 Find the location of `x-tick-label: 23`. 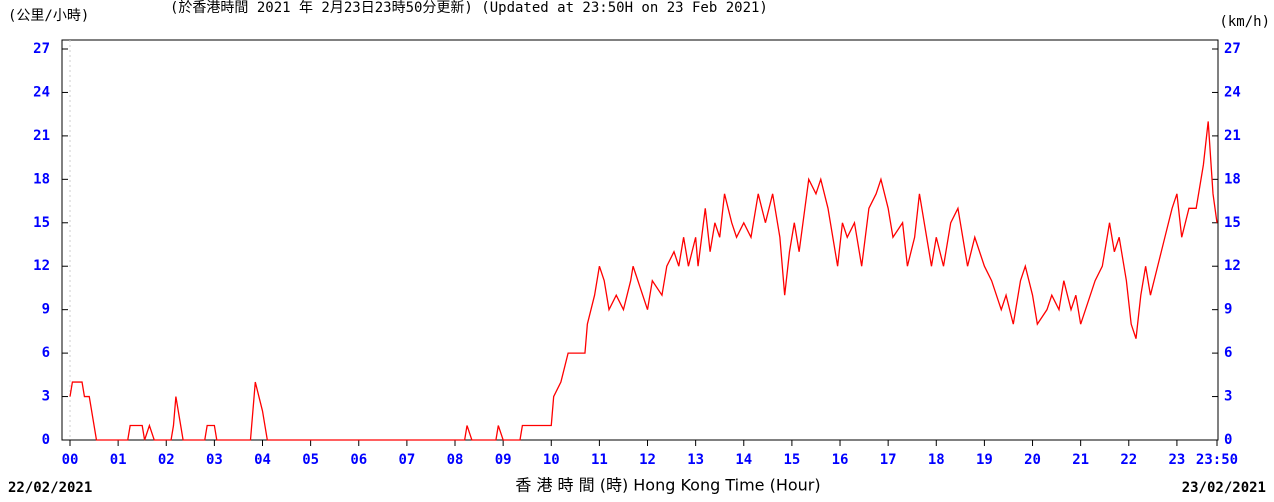

x-tick-label: 23 is located at coordinates (1176, 460).